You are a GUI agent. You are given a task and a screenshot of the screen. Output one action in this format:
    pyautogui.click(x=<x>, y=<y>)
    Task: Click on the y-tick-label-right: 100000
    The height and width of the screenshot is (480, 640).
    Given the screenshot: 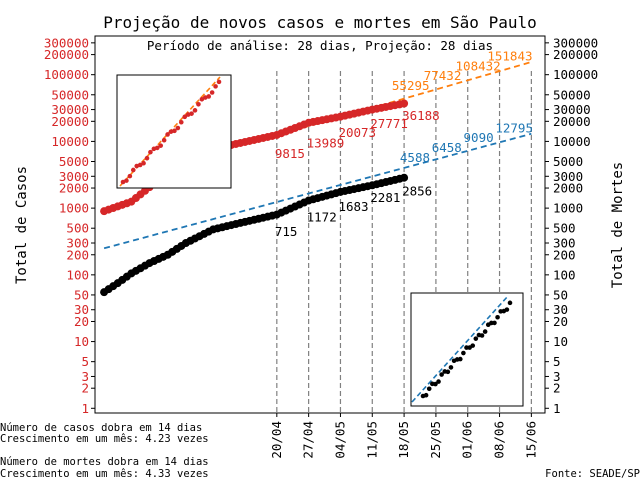 What is the action you would take?
    pyautogui.click(x=575, y=74)
    